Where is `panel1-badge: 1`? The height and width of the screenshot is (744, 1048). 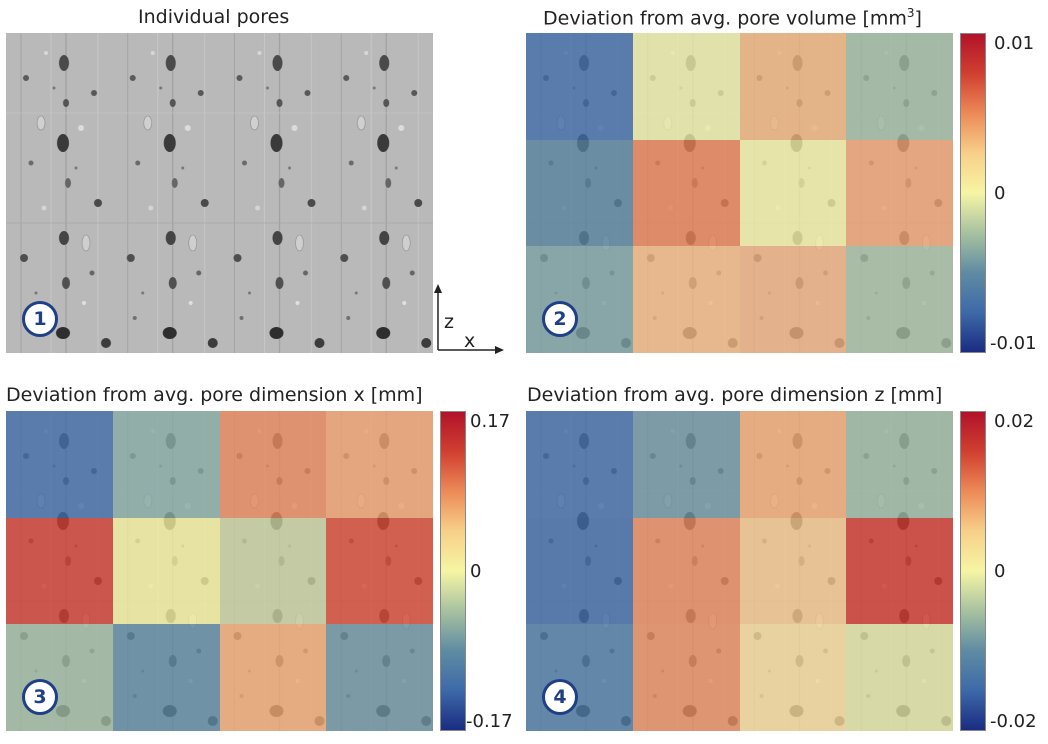
panel1-badge: 1 is located at coordinates (40, 319).